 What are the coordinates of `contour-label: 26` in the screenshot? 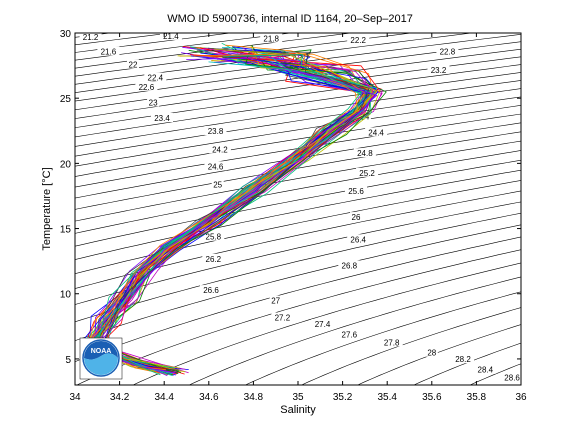 It's located at (356, 217).